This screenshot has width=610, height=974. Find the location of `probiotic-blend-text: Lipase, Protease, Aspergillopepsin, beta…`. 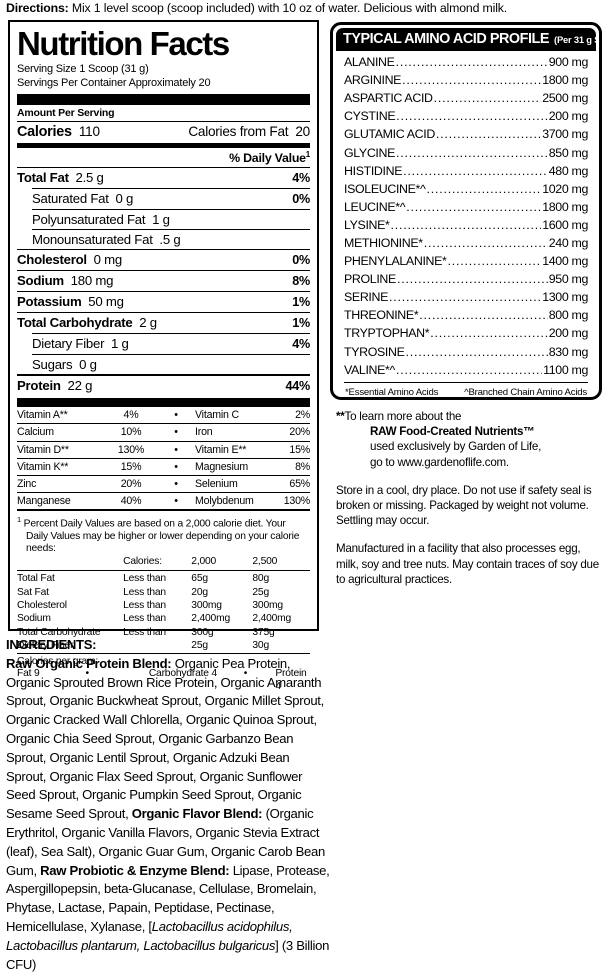

probiotic-blend-text: Lipase, Protease, Aspergillopepsin, beta… is located at coordinates (168, 898).